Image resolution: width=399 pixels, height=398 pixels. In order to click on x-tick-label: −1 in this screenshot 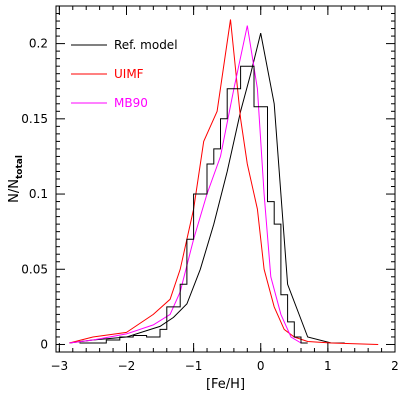, I will do `click(194, 366)`.